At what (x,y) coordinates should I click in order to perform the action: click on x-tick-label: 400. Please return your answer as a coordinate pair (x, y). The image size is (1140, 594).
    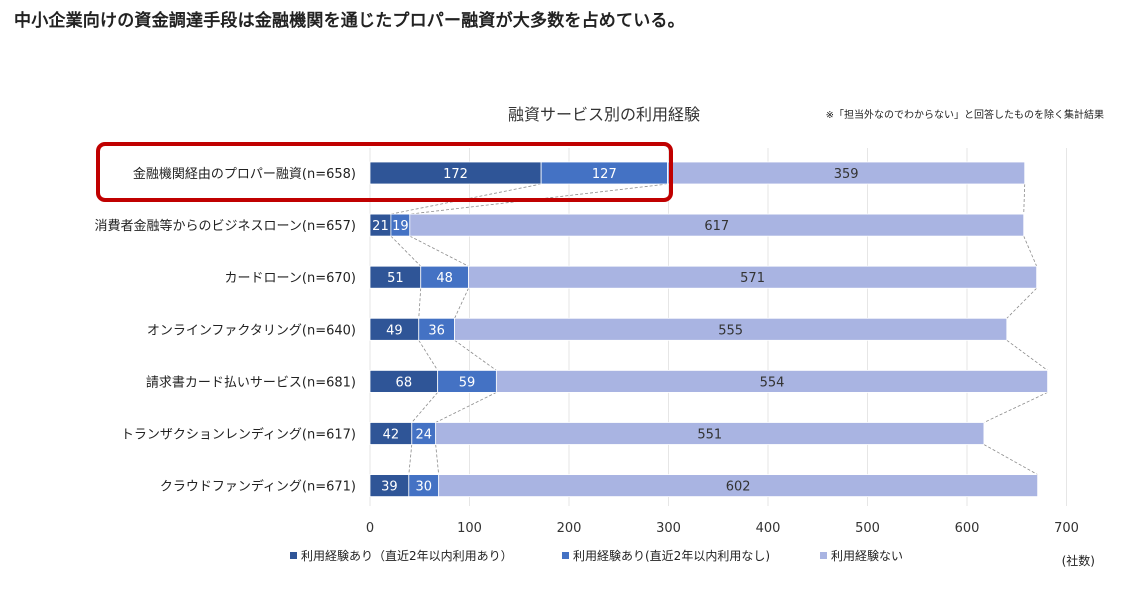
    Looking at the image, I should click on (768, 528).